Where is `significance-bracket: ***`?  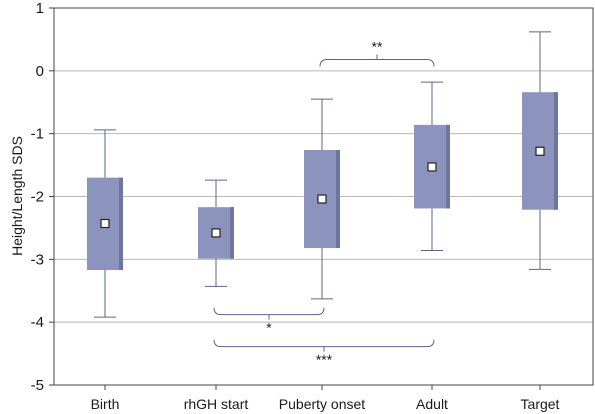
significance-bracket: *** is located at coordinates (324, 353).